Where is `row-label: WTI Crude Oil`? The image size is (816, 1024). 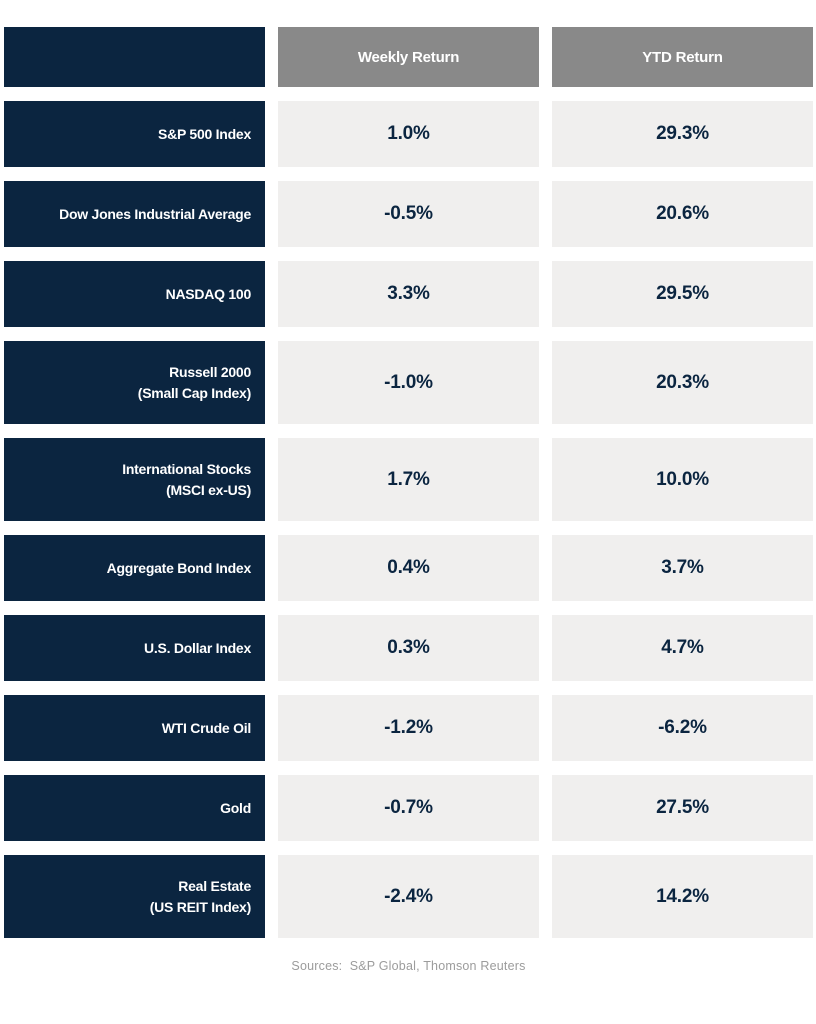 row-label: WTI Crude Oil is located at coordinates (134, 728).